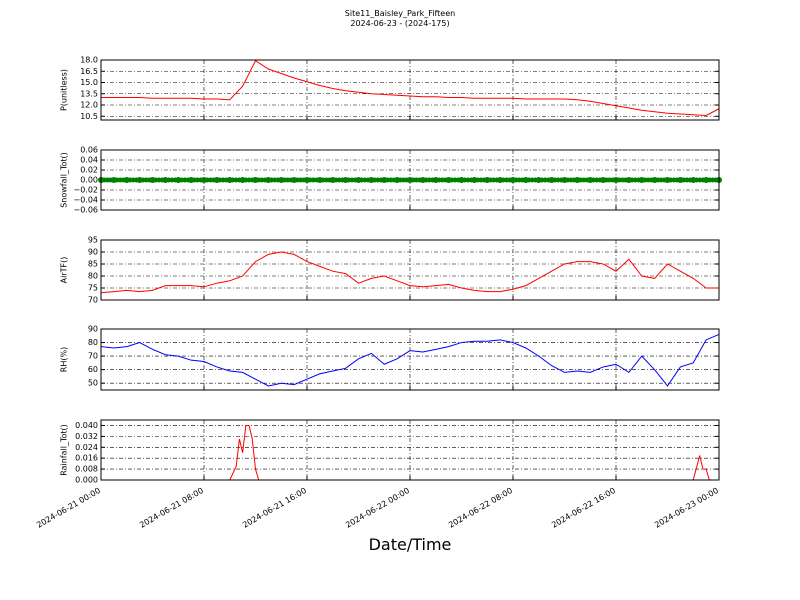 Image resolution: width=800 pixels, height=600 pixels. What do you see at coordinates (89, 170) in the screenshot?
I see `y-tick-label: 0.02` at bounding box center [89, 170].